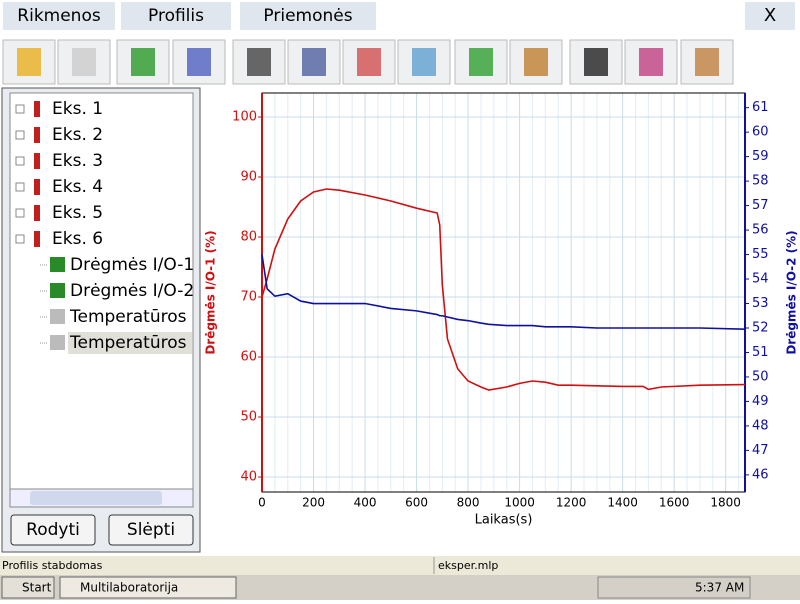 The height and width of the screenshot is (604, 800). I want to click on y2-tick-label: 47, so click(760, 450).